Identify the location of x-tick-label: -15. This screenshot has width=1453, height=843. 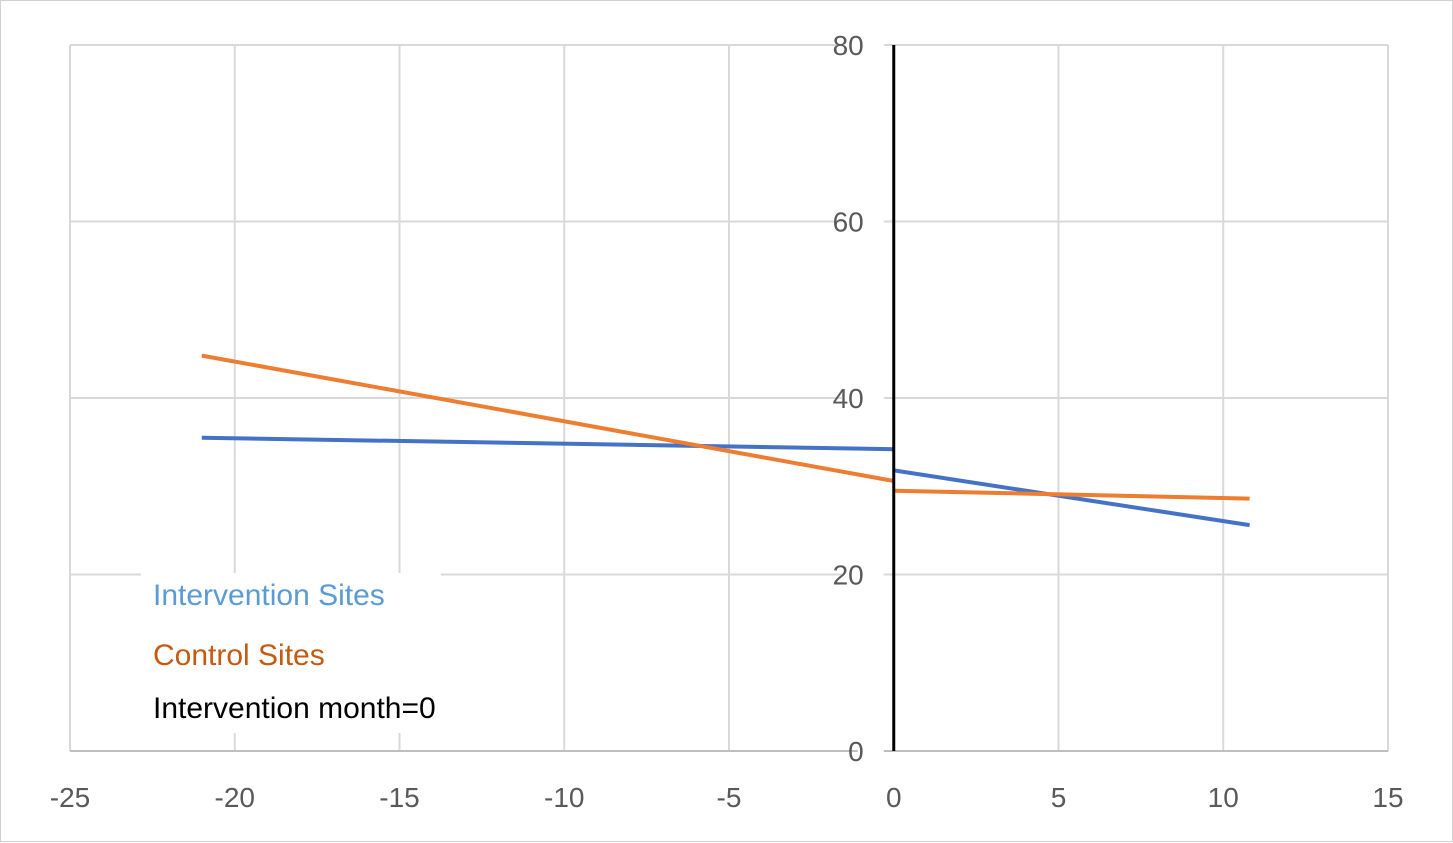
(399, 797).